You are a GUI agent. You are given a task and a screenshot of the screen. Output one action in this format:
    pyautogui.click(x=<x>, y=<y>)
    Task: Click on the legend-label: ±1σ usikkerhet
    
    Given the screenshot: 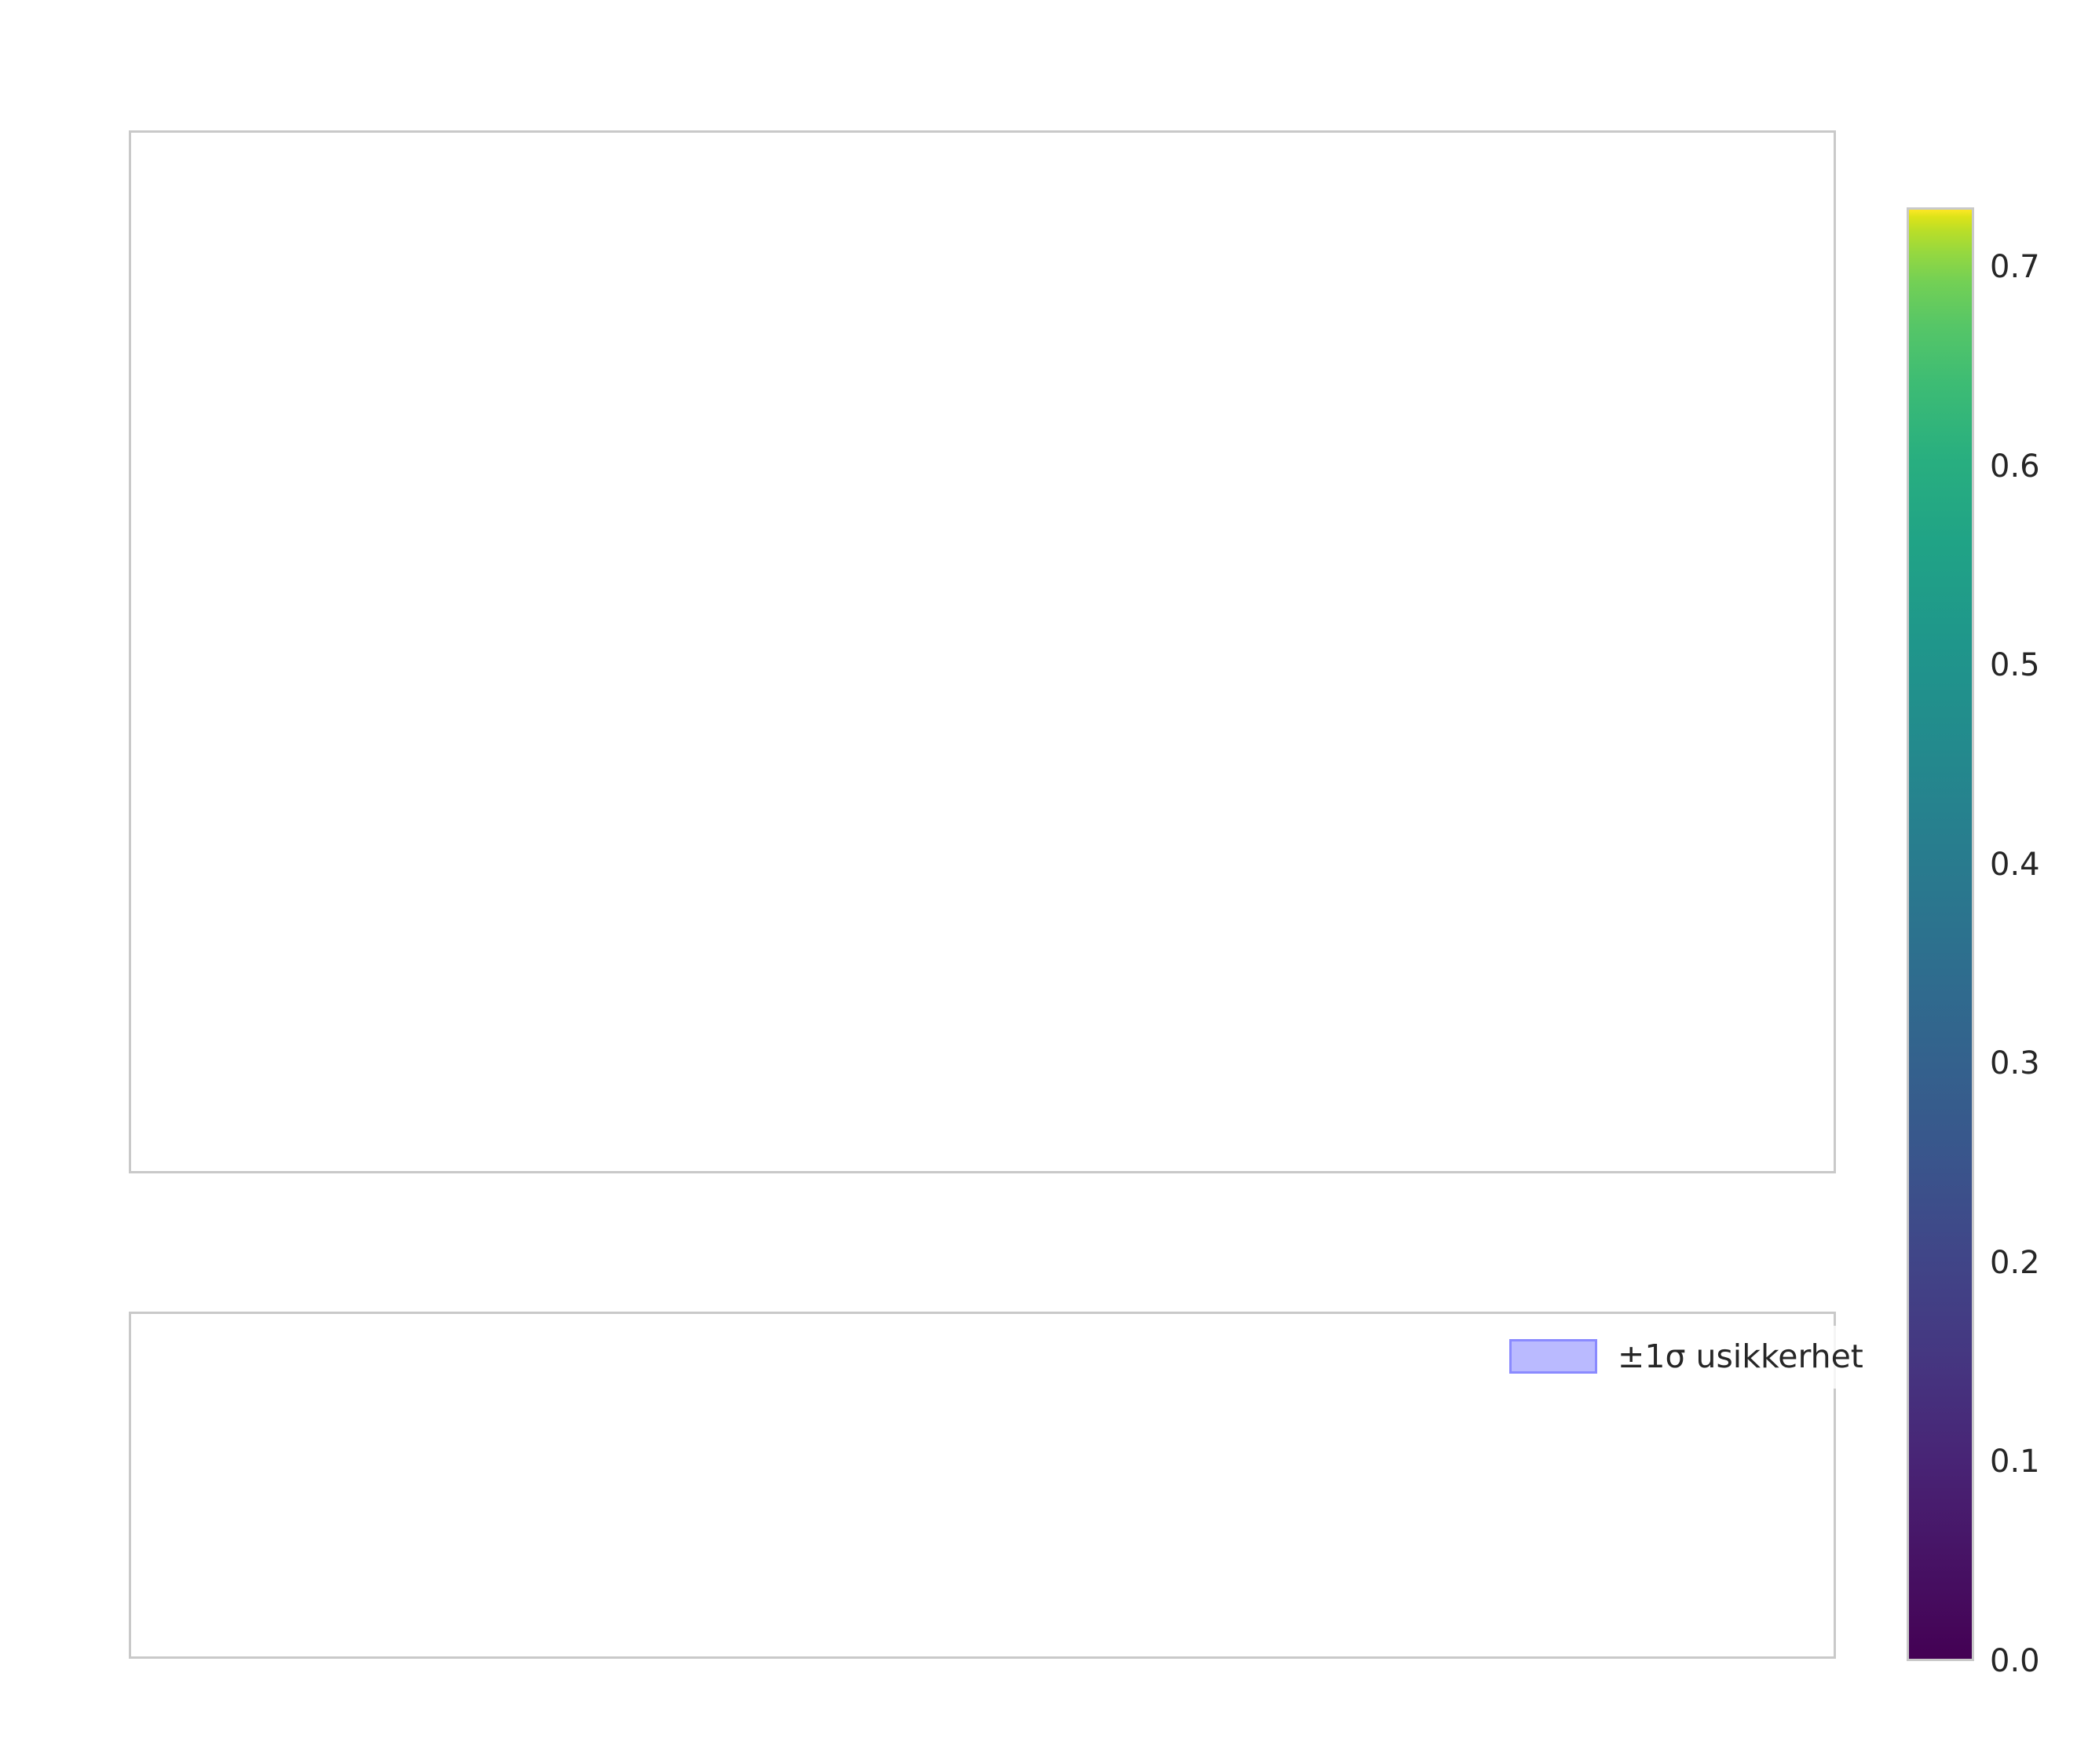 What is the action you would take?
    pyautogui.click(x=1740, y=1357)
    